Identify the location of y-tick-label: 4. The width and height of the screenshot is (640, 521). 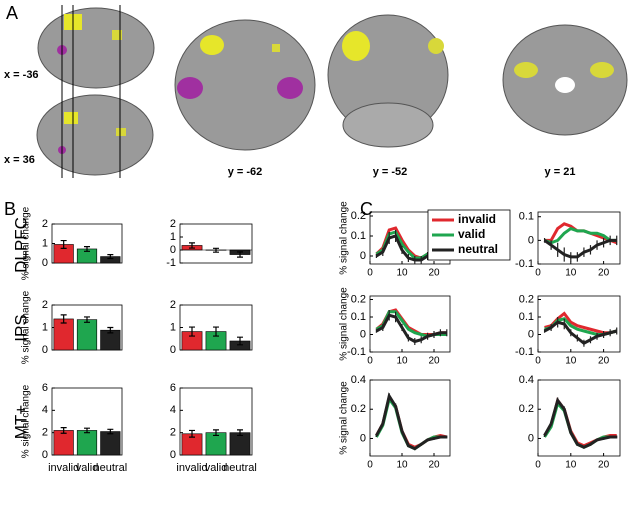
(45, 410).